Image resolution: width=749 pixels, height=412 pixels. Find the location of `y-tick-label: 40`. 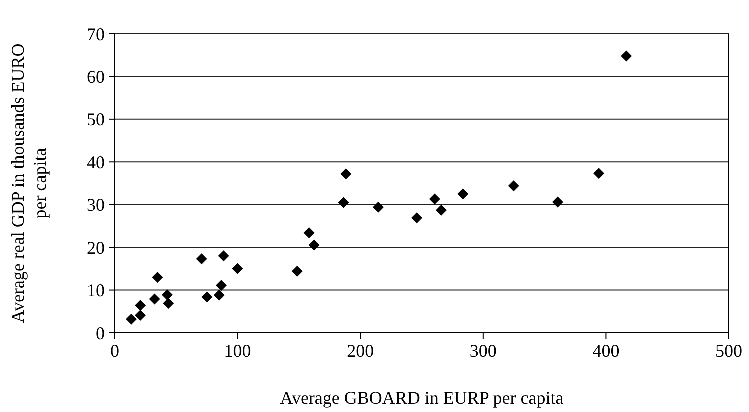

y-tick-label: 40 is located at coordinates (96, 162).